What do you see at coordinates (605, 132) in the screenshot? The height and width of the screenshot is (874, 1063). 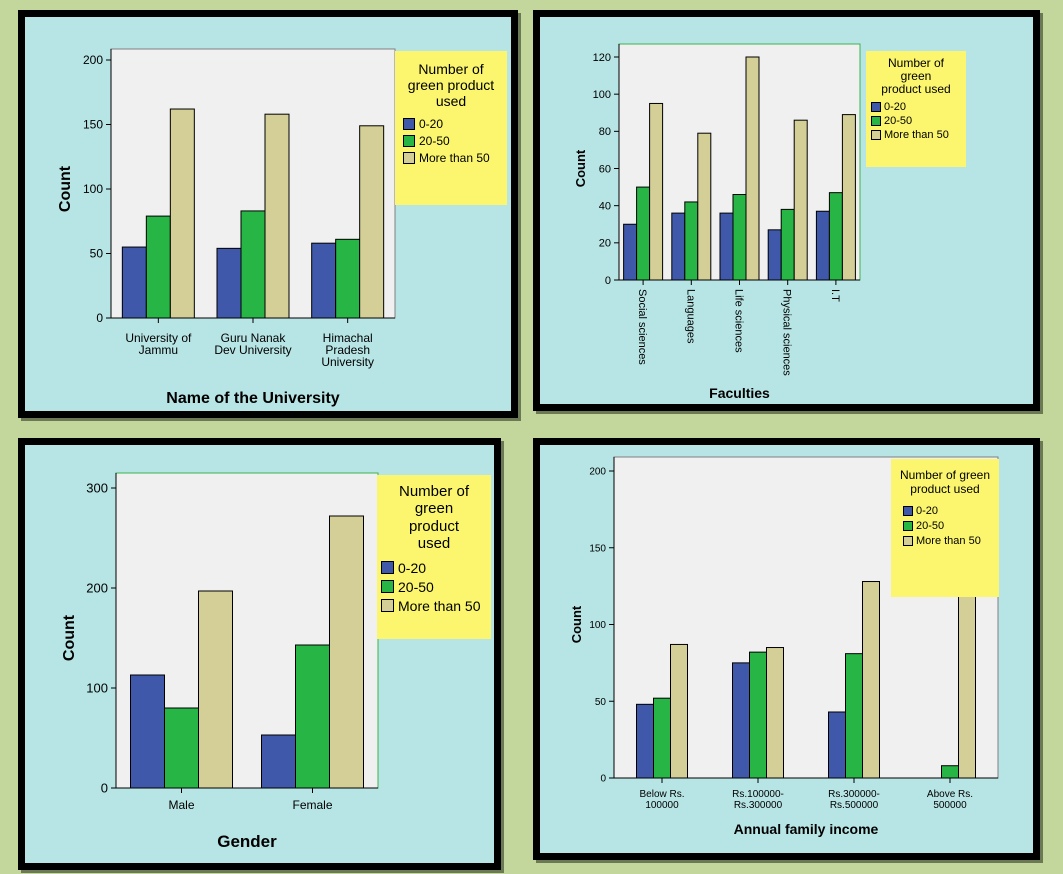 I see `y-tick-label: 80` at bounding box center [605, 132].